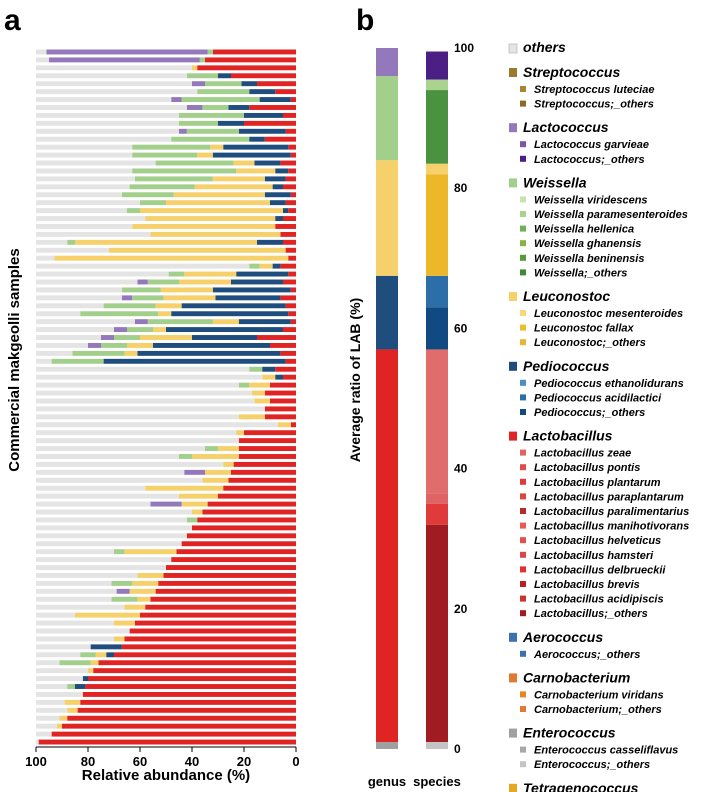  Describe the element at coordinates (566, 296) in the screenshot. I see `legend-genus-label: Leuconostoc` at that location.